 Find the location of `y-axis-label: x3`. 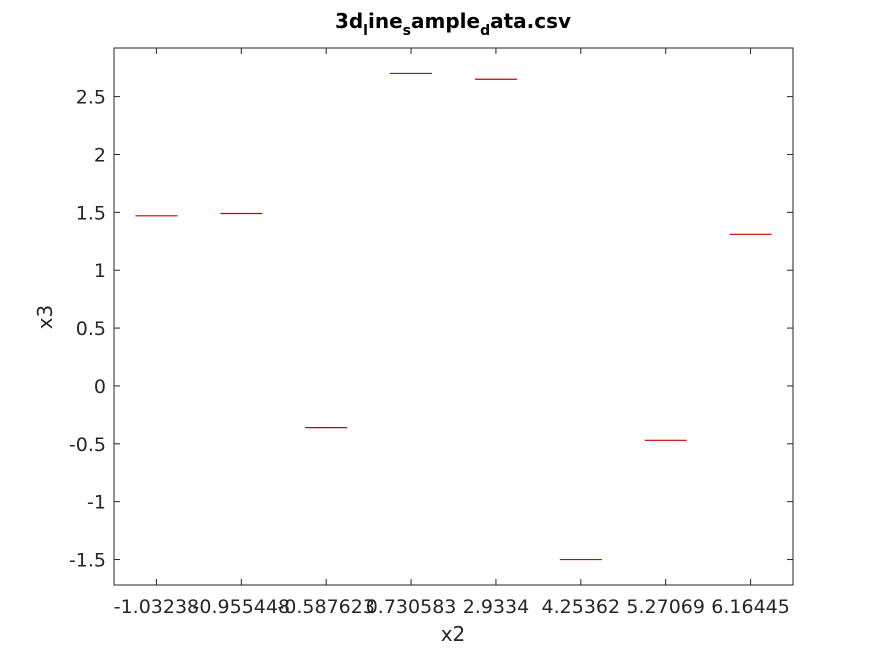

y-axis-label: x3 is located at coordinates (45, 317).